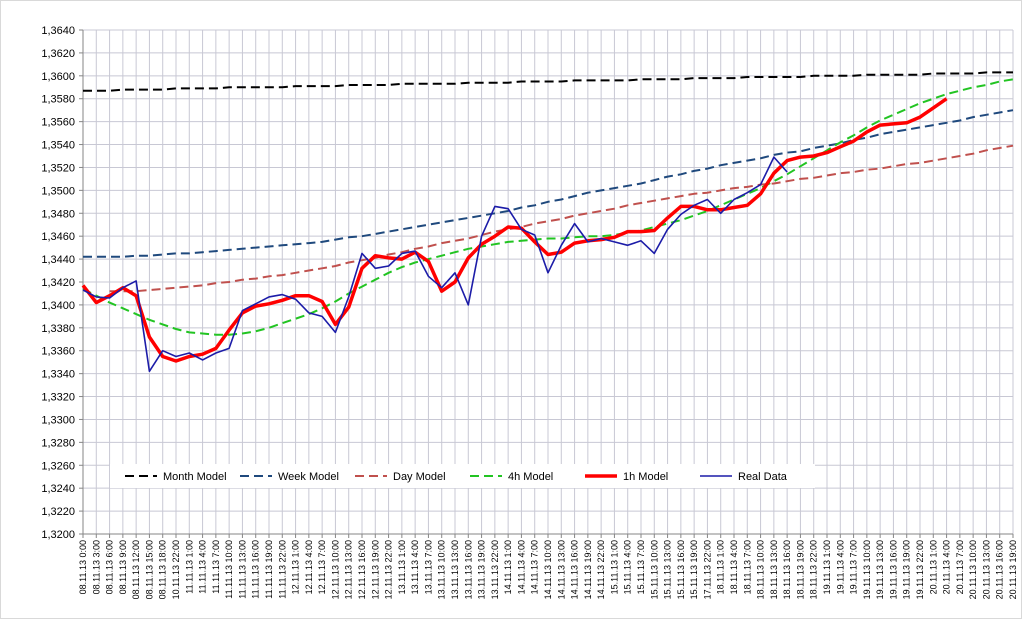  I want to click on y-tick-label: 1,3480, so click(58, 214).